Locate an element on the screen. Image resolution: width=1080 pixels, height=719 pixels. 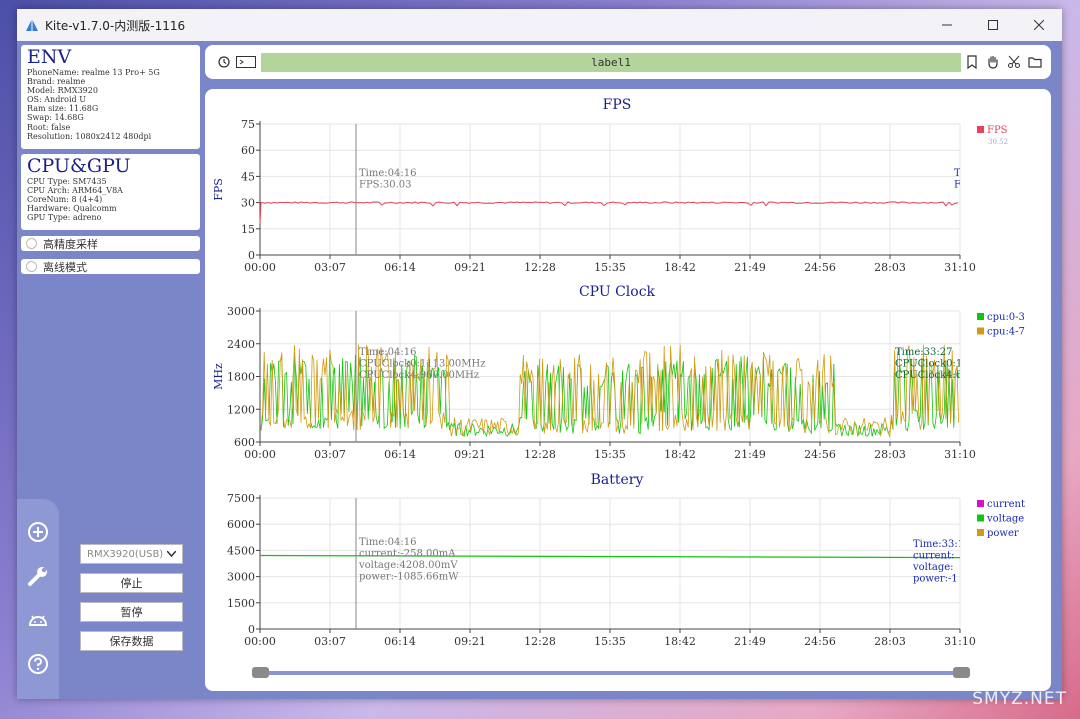
tooltip-text: CPUClock4:960.00MHz is located at coordinates (419, 375).